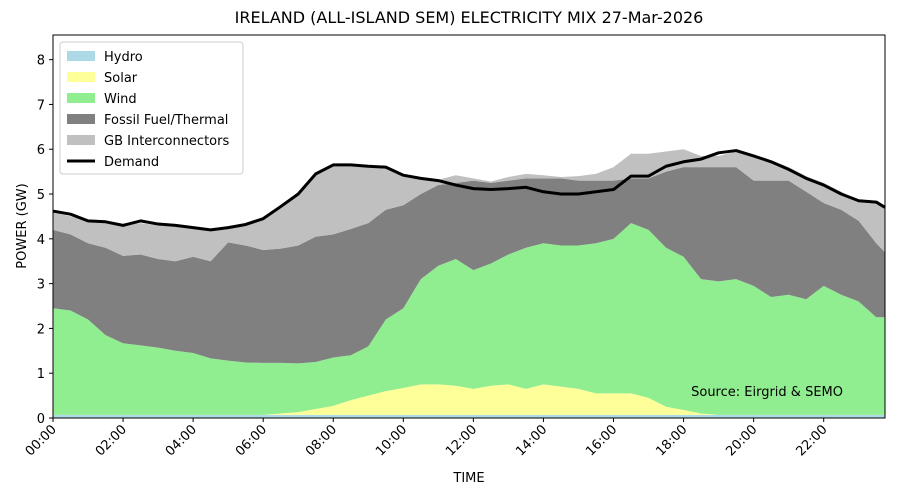 The height and width of the screenshot is (500, 900). I want to click on x-tick-label: 02:00, so click(111, 440).